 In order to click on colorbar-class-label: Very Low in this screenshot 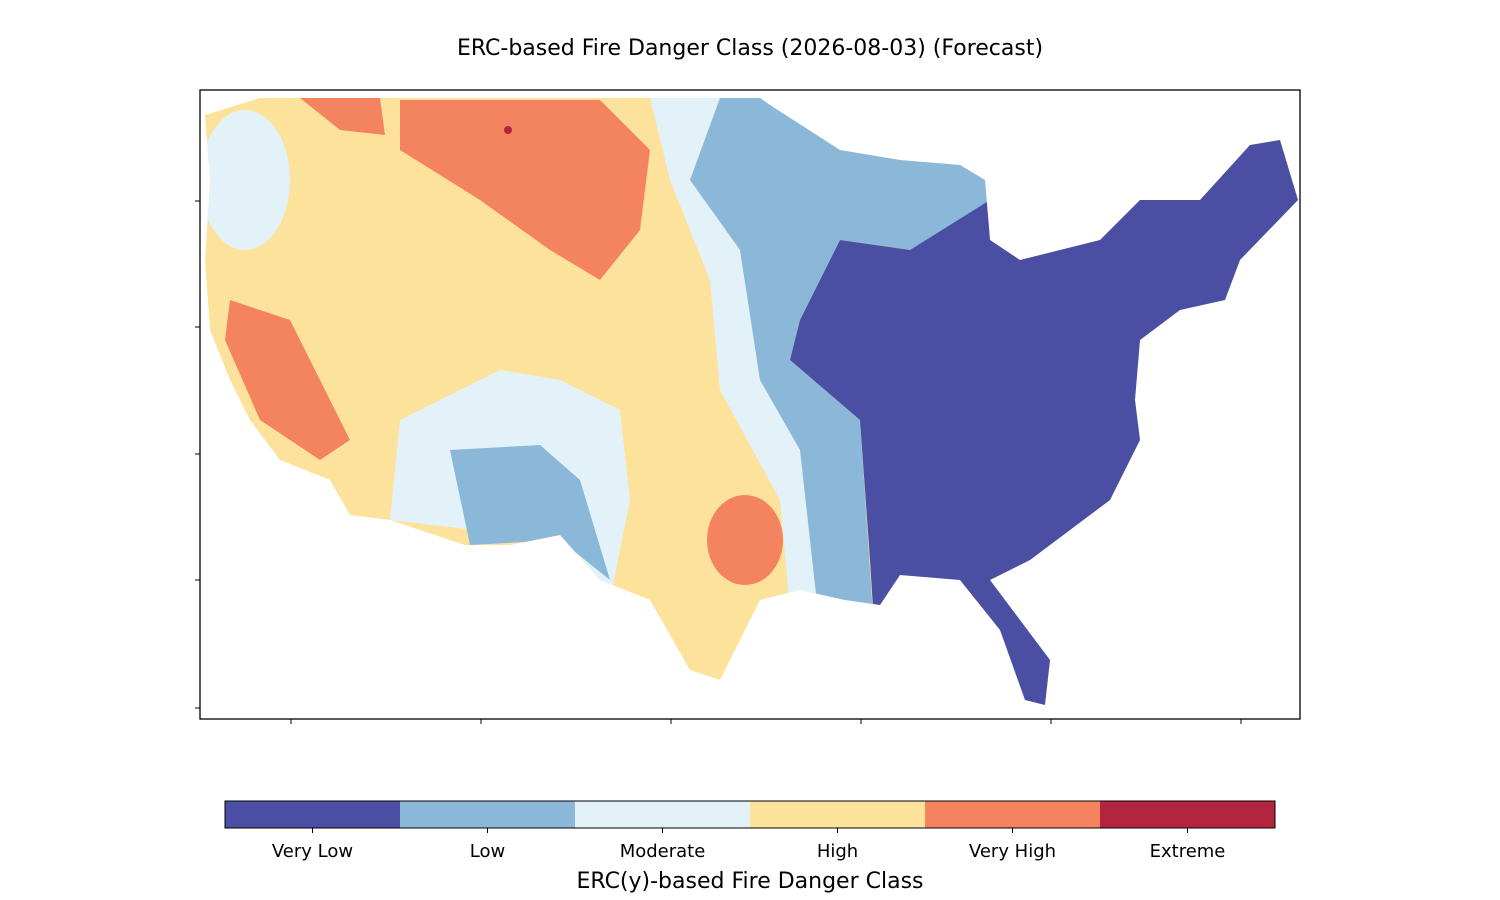, I will do `click(312, 851)`.